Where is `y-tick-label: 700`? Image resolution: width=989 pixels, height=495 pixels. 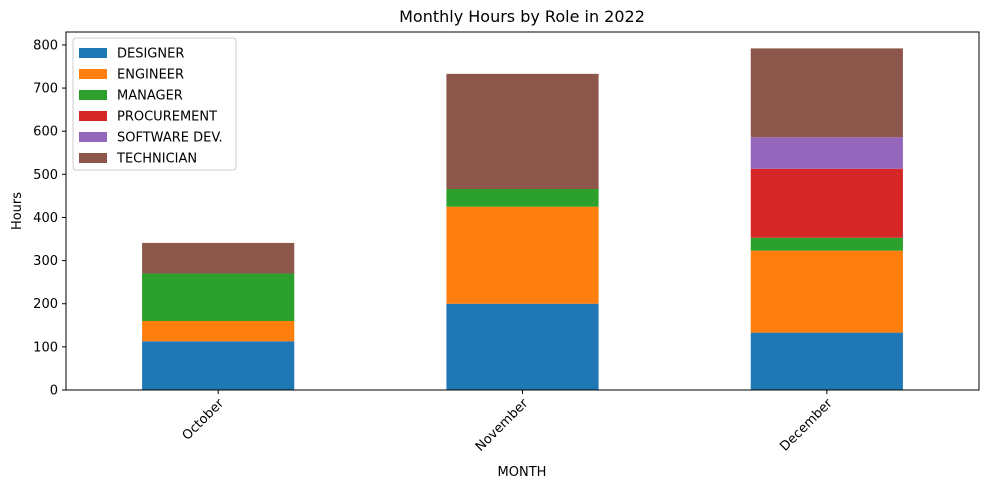 y-tick-label: 700 is located at coordinates (45, 89).